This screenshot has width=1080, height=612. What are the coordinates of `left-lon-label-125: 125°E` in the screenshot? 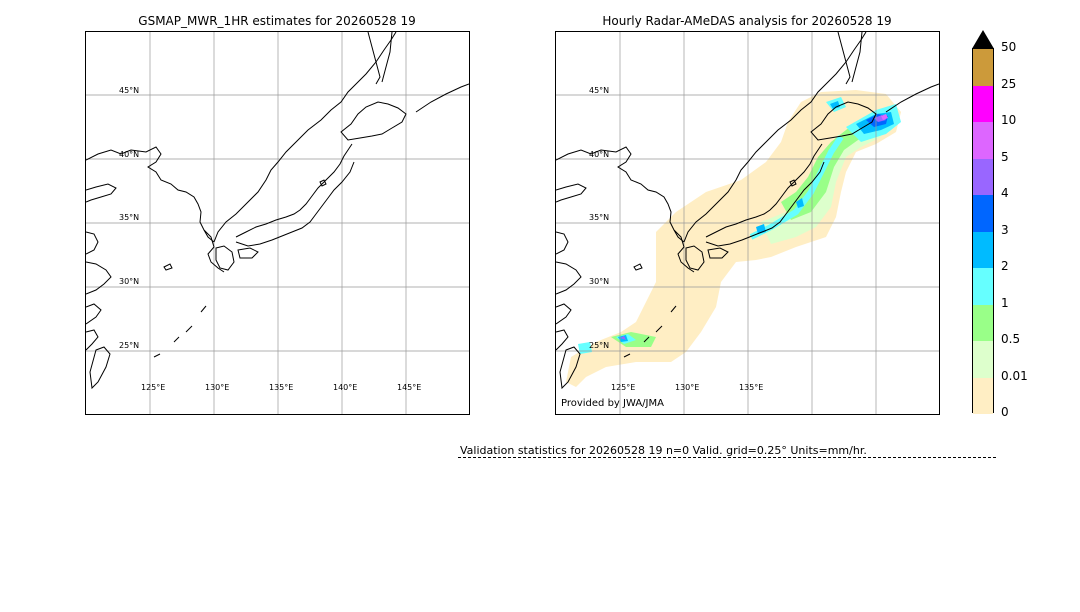 It's located at (153, 387).